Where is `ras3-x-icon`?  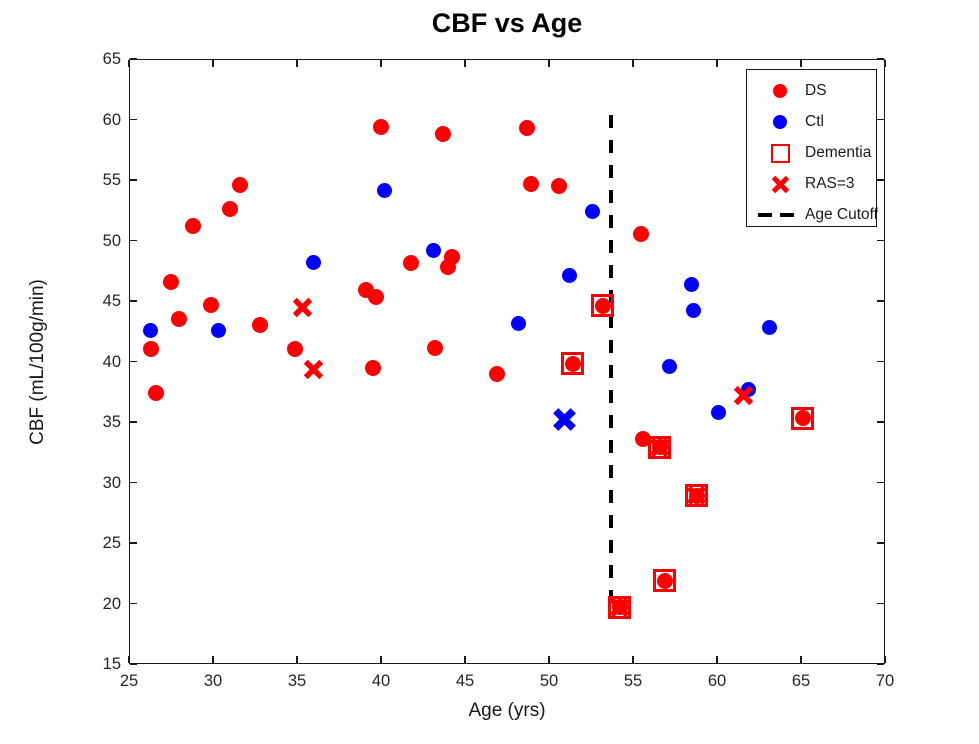
ras3-x-icon is located at coordinates (780, 184).